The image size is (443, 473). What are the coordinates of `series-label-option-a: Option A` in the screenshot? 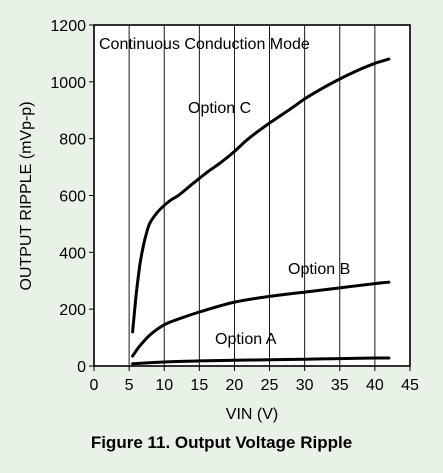 It's located at (246, 339).